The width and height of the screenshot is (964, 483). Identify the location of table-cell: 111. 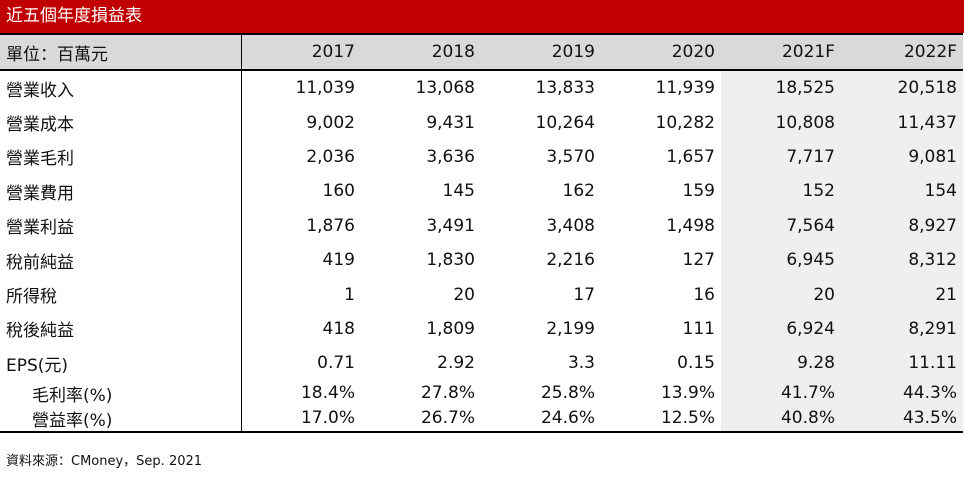
(698, 328).